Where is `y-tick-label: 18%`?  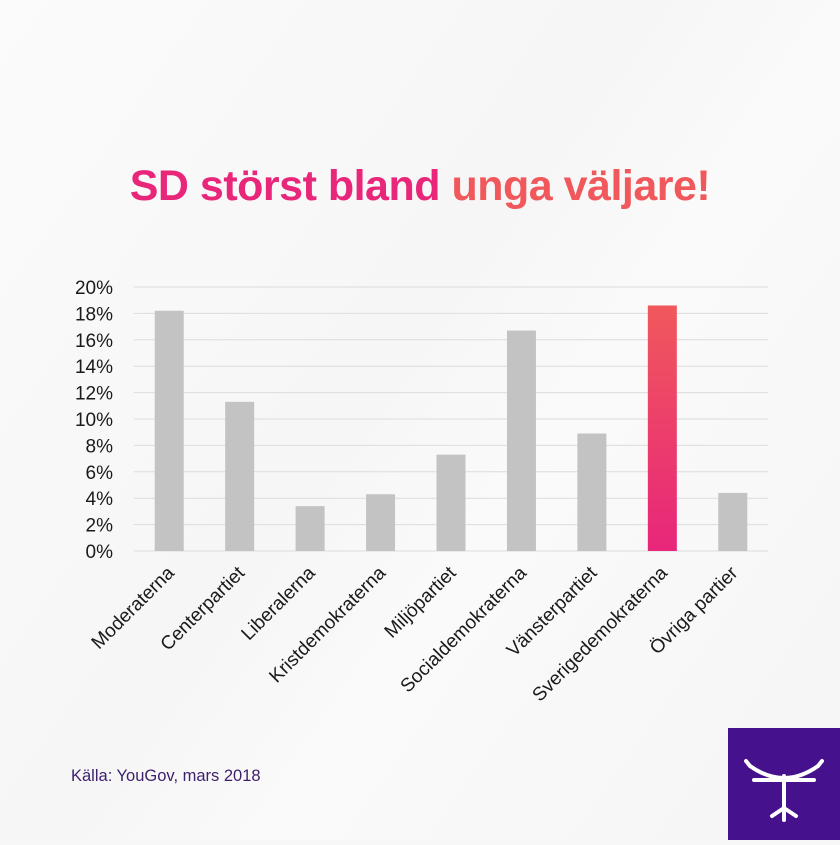 y-tick-label: 18% is located at coordinates (94, 314).